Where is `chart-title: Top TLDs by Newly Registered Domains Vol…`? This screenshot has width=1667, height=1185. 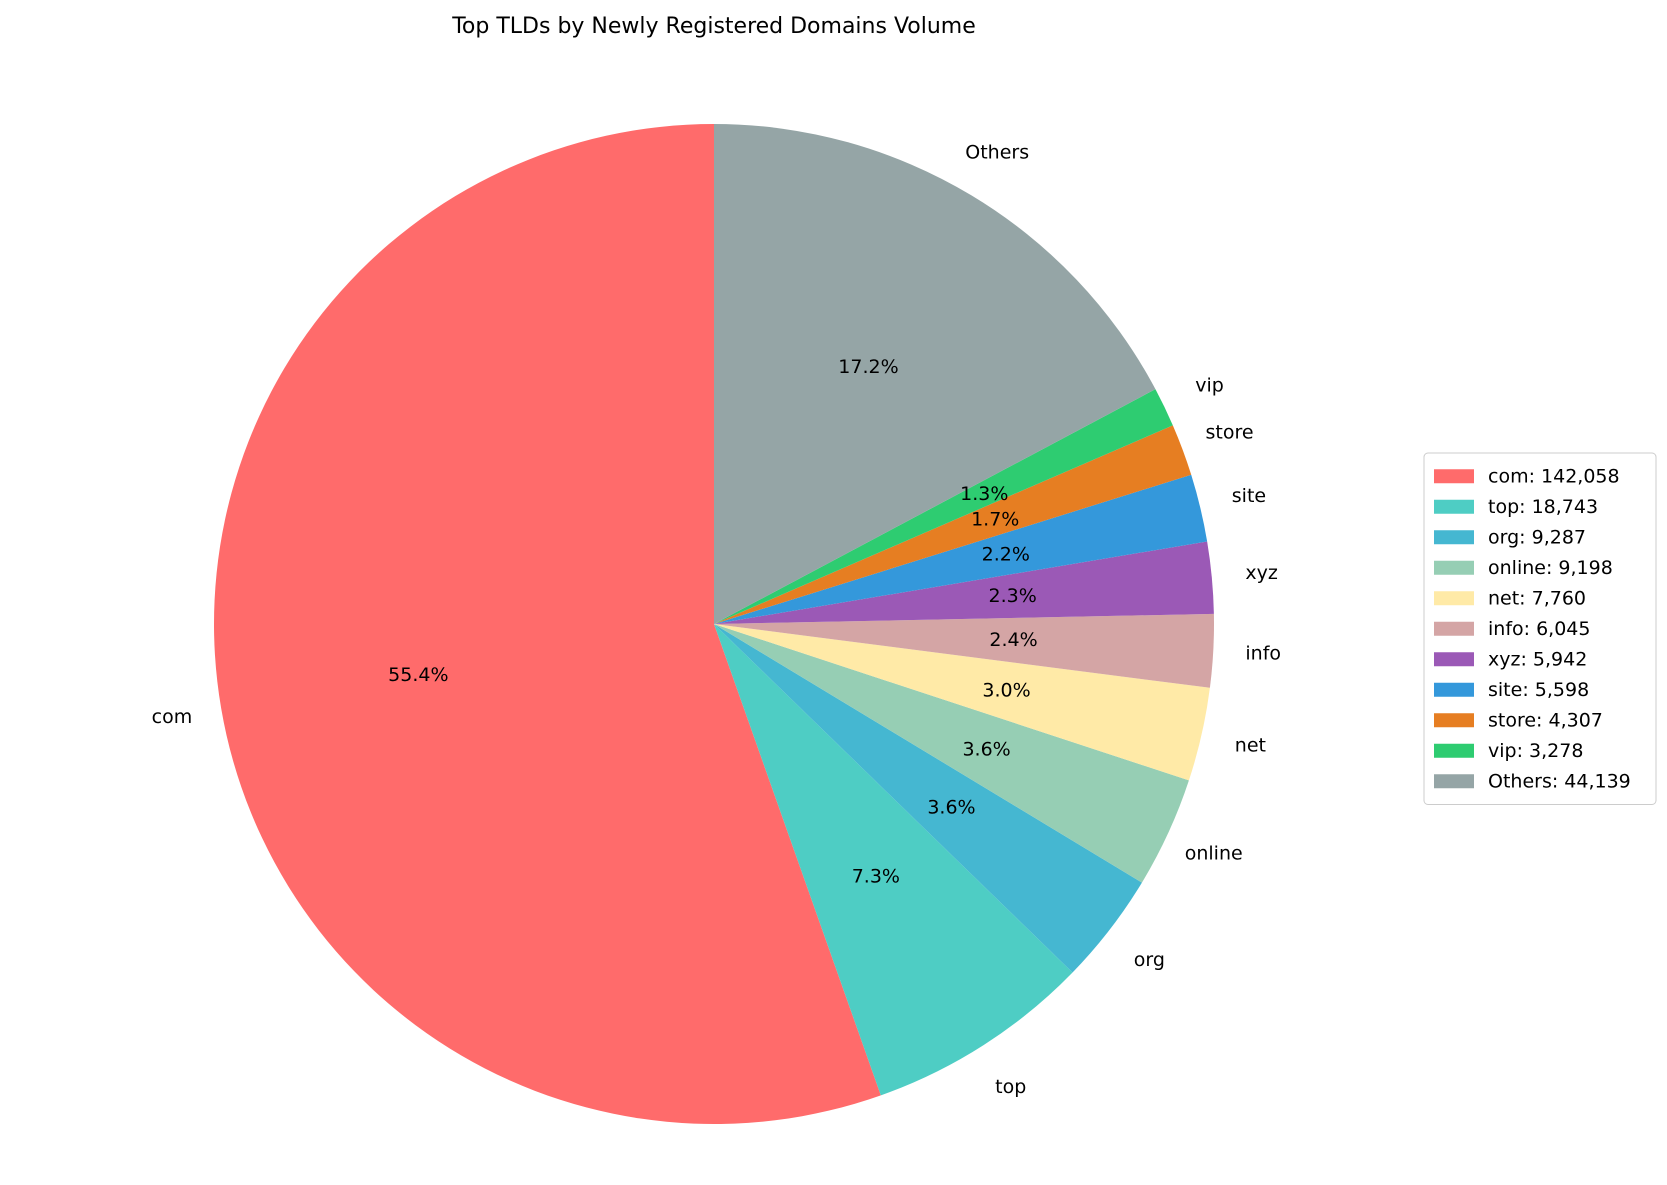
chart-title: Top TLDs by Newly Registered Domains Vol… is located at coordinates (713, 26).